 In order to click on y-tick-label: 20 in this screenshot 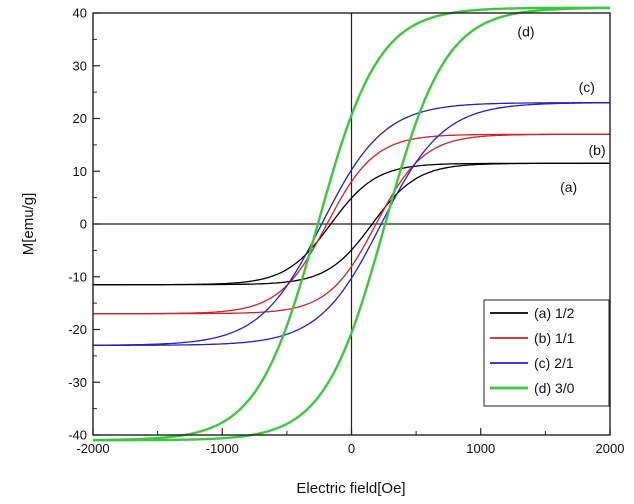, I will do `click(80, 118)`.